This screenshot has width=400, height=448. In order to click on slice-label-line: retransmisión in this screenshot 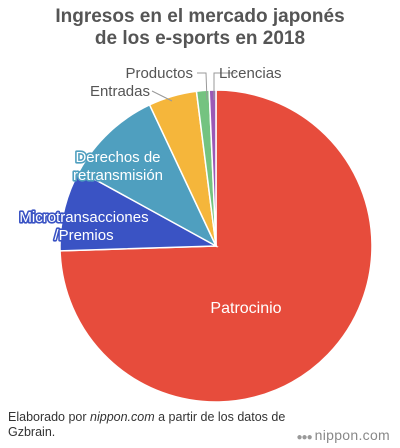, I will do `click(118, 175)`.